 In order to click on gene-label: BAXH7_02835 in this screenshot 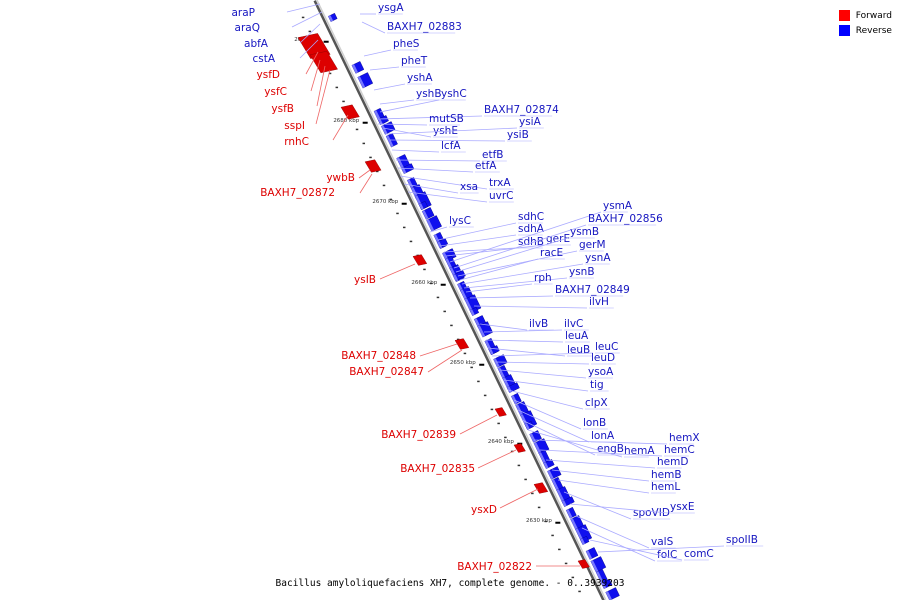, I will do `click(437, 469)`.